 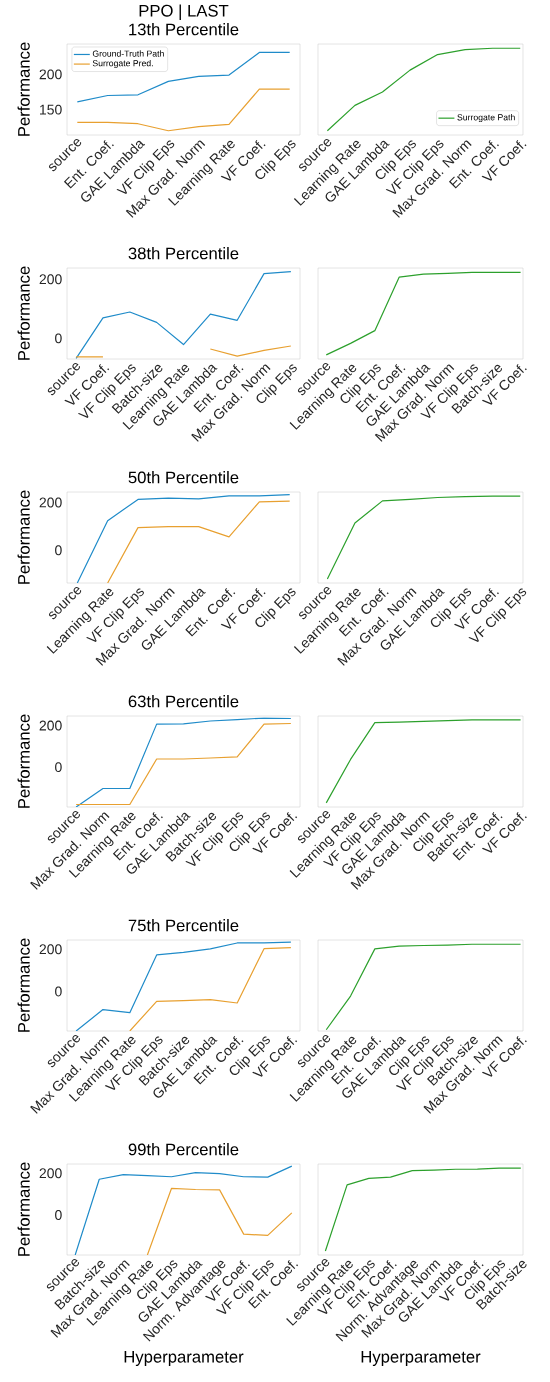 I want to click on chart-title: 63th Percentile, so click(x=183, y=701).